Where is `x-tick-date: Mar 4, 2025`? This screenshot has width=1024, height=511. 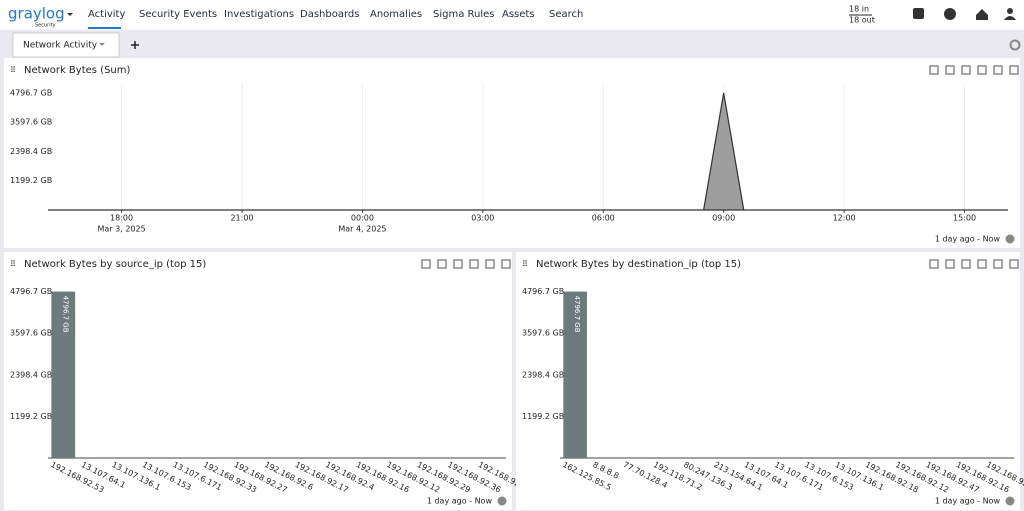 x-tick-date: Mar 4, 2025 is located at coordinates (362, 229).